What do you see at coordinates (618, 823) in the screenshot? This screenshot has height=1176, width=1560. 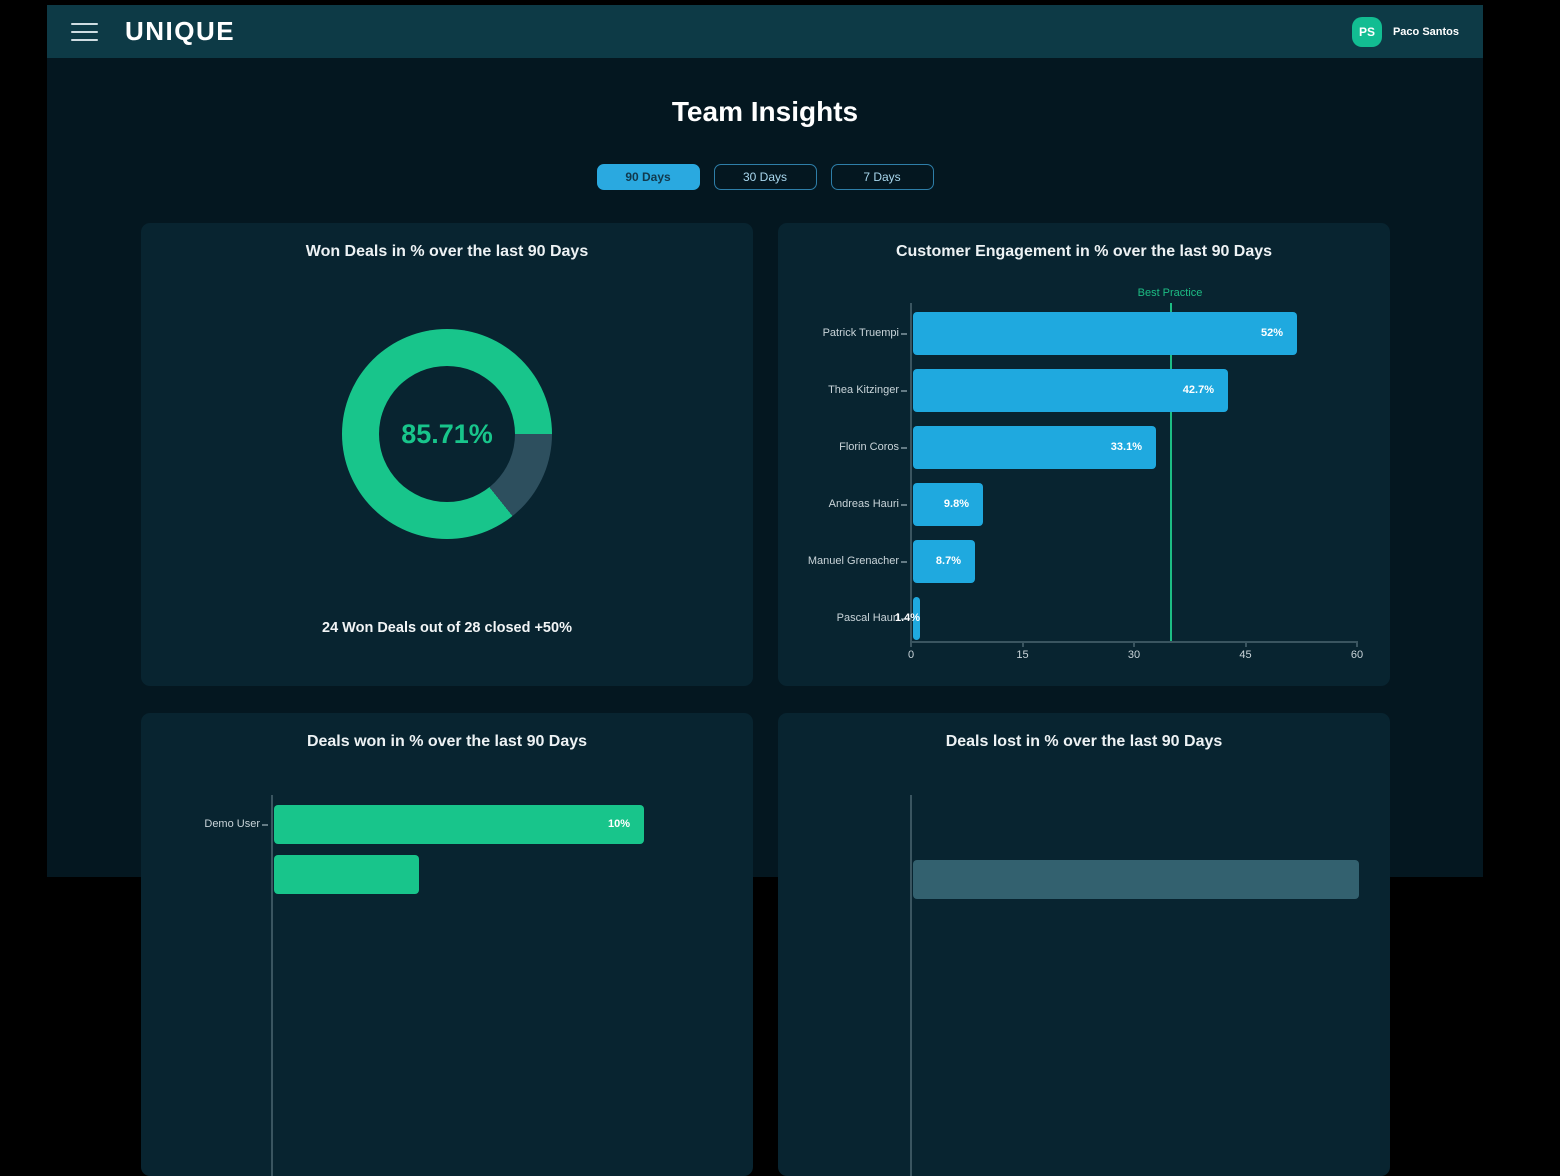 I see `bar-value-label: 10%` at bounding box center [618, 823].